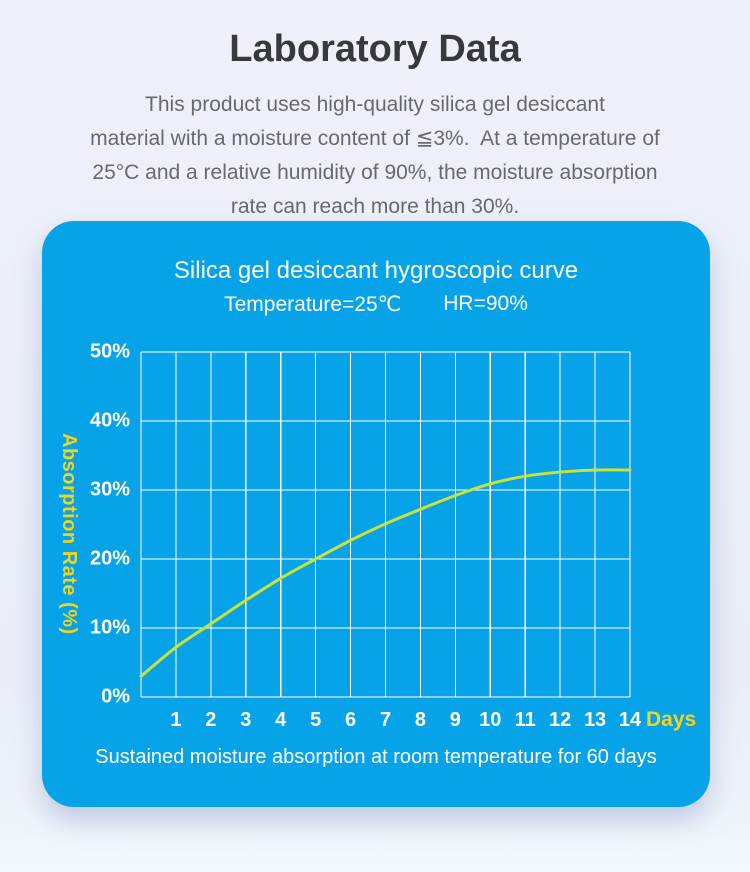  Describe the element at coordinates (525, 720) in the screenshot. I see `x-tick-label: 11` at that location.